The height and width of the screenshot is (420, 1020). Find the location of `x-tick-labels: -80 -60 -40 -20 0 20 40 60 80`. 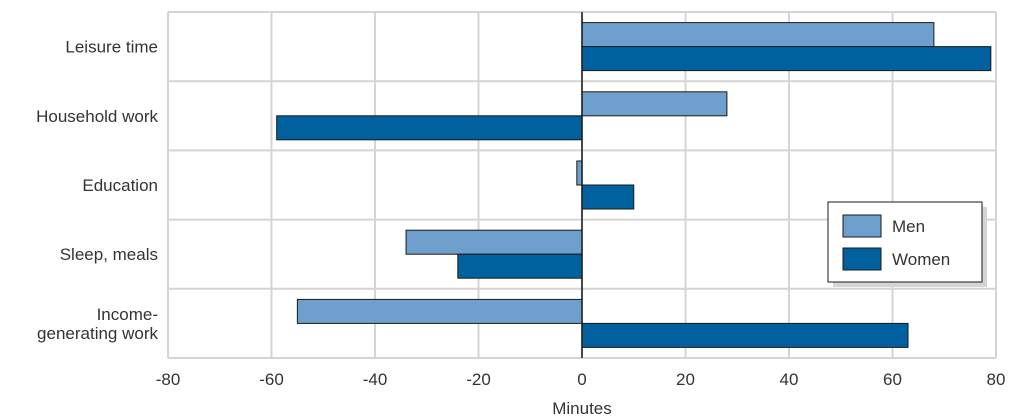

x-tick-labels: -80 -60 -40 -20 0 20 40 60 80 is located at coordinates (581, 379).